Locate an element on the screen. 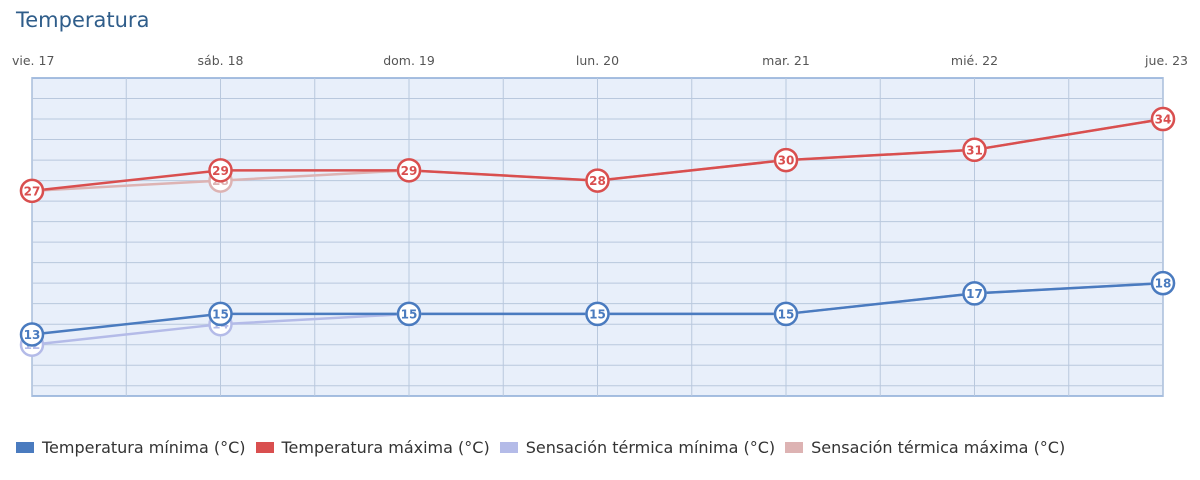 The height and width of the screenshot is (480, 1200). data-label: 28 is located at coordinates (597, 181).